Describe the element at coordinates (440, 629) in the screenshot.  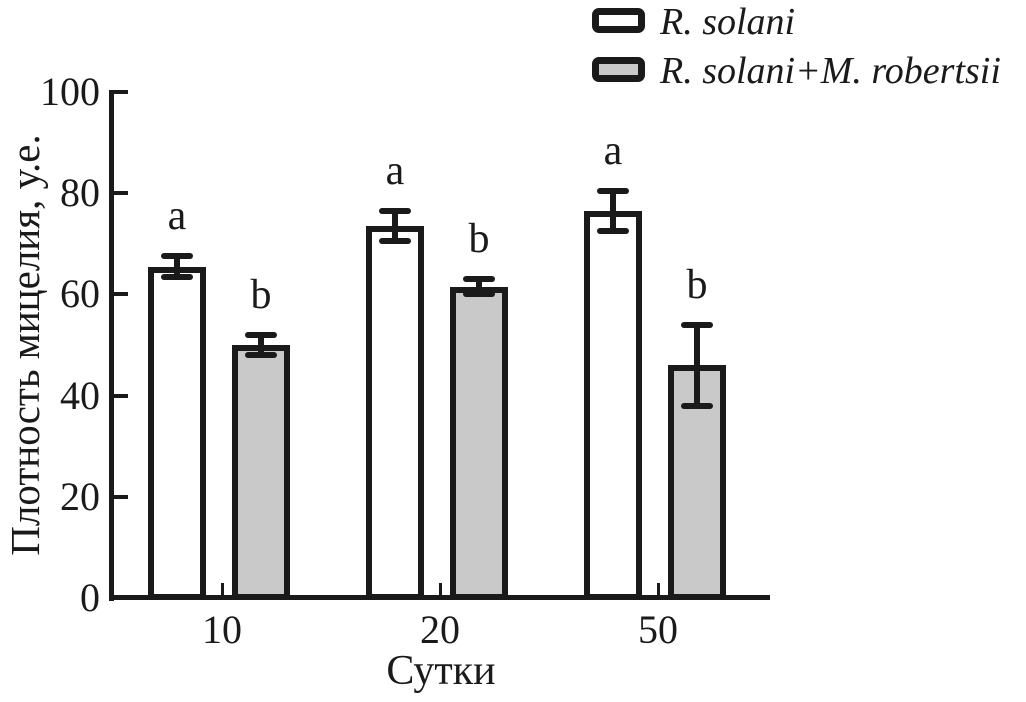
I see `x-tick-label: 20` at that location.